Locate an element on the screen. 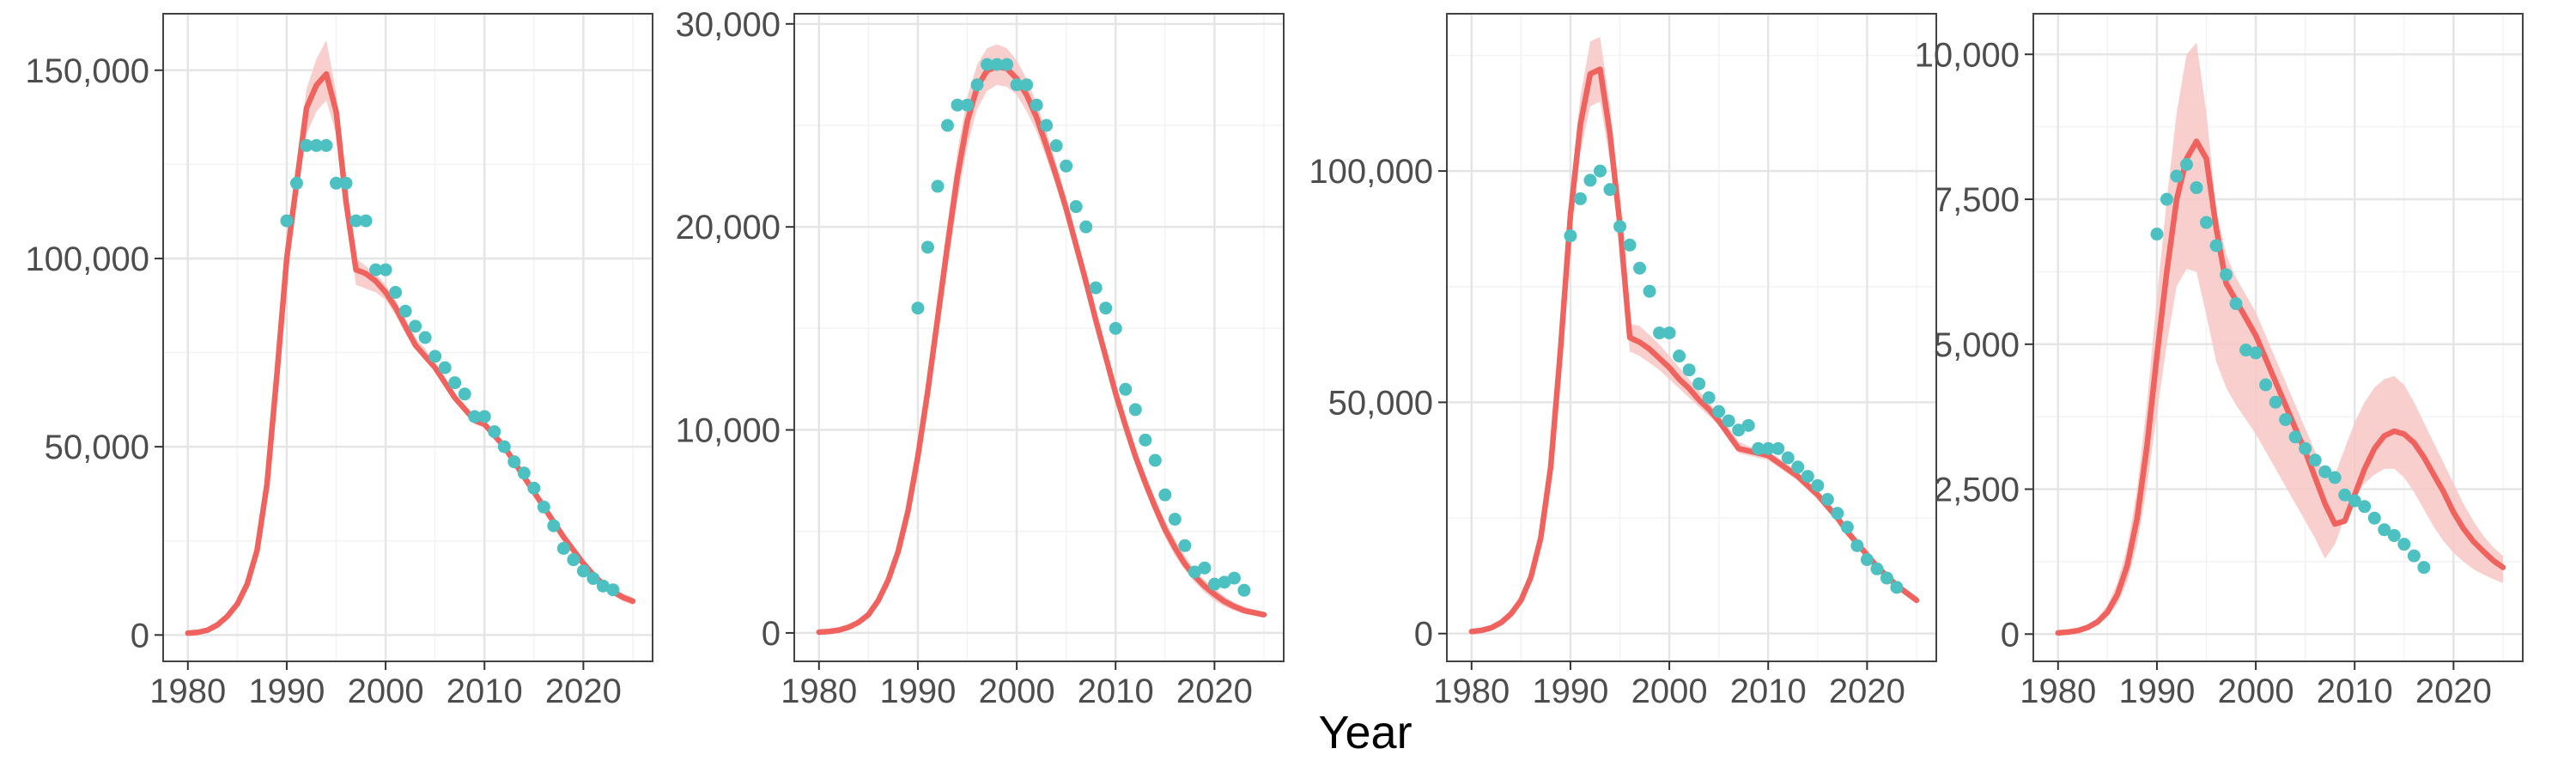 The image size is (2576, 773). model-line is located at coordinates (2280, 387).